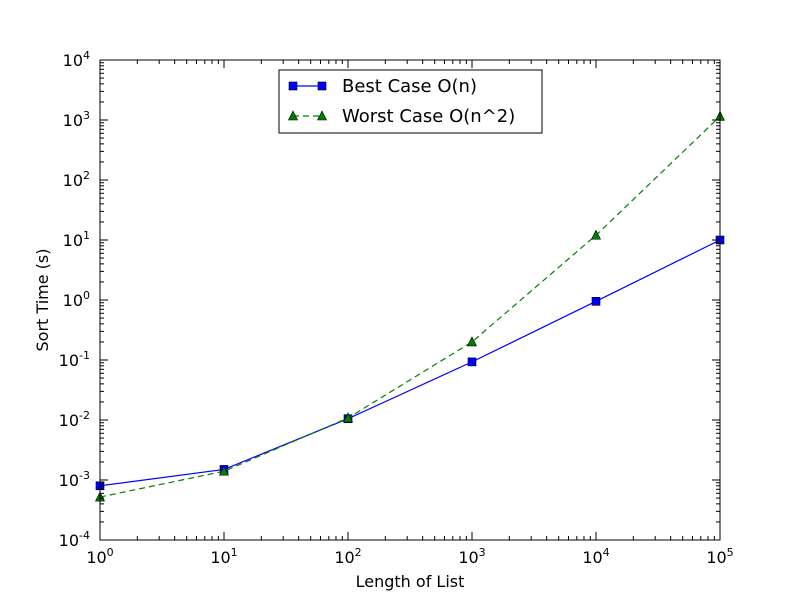 The image size is (800, 600). What do you see at coordinates (74, 359) in the screenshot?
I see `y-tick-label: 10⁻¹` at bounding box center [74, 359].